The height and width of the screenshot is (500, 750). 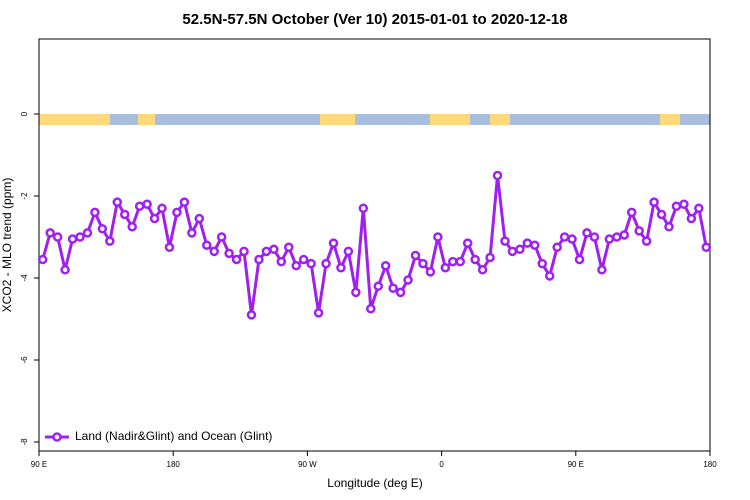 What do you see at coordinates (374, 483) in the screenshot?
I see `x-axis-label: Longitude (deg E)` at bounding box center [374, 483].